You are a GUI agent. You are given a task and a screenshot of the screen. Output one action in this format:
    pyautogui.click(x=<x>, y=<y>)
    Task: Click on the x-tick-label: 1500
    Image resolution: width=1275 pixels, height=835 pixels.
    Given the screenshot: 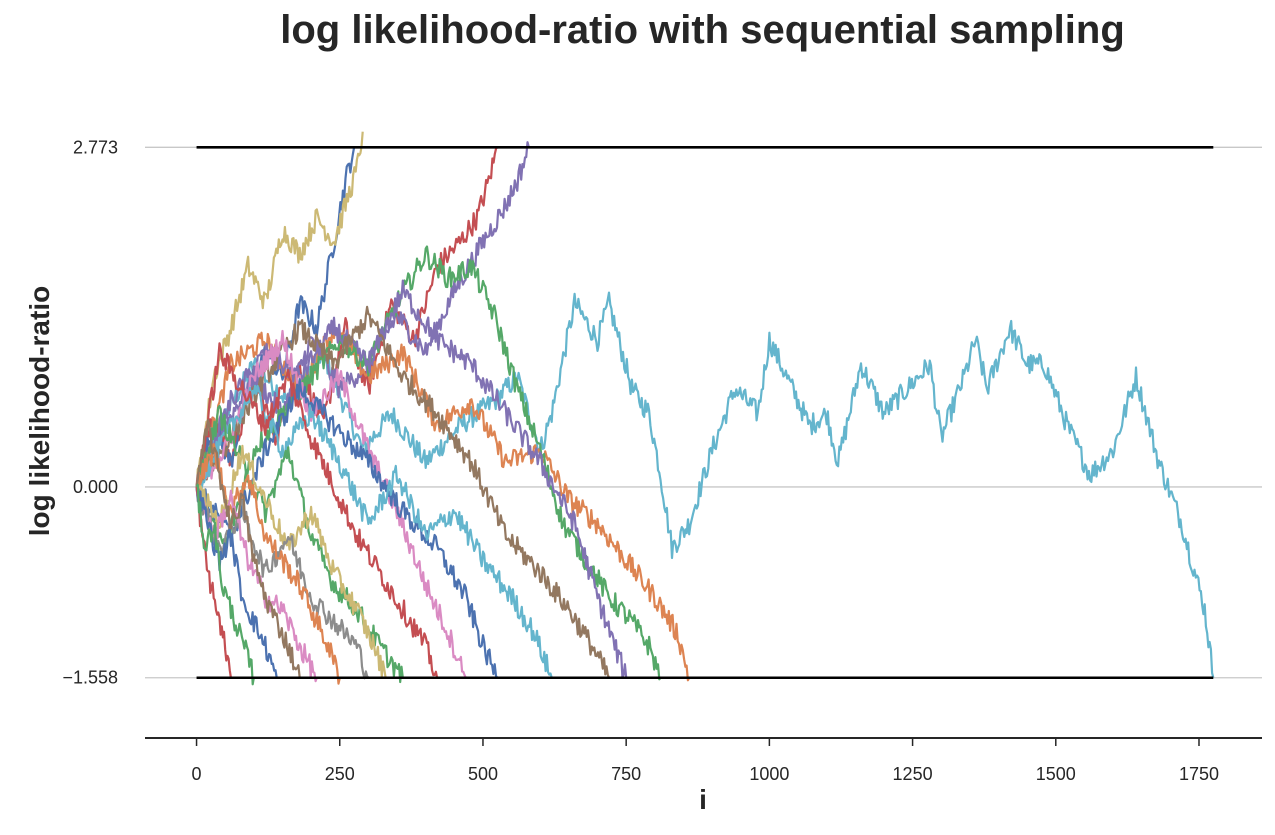 What is the action you would take?
    pyautogui.click(x=1056, y=774)
    